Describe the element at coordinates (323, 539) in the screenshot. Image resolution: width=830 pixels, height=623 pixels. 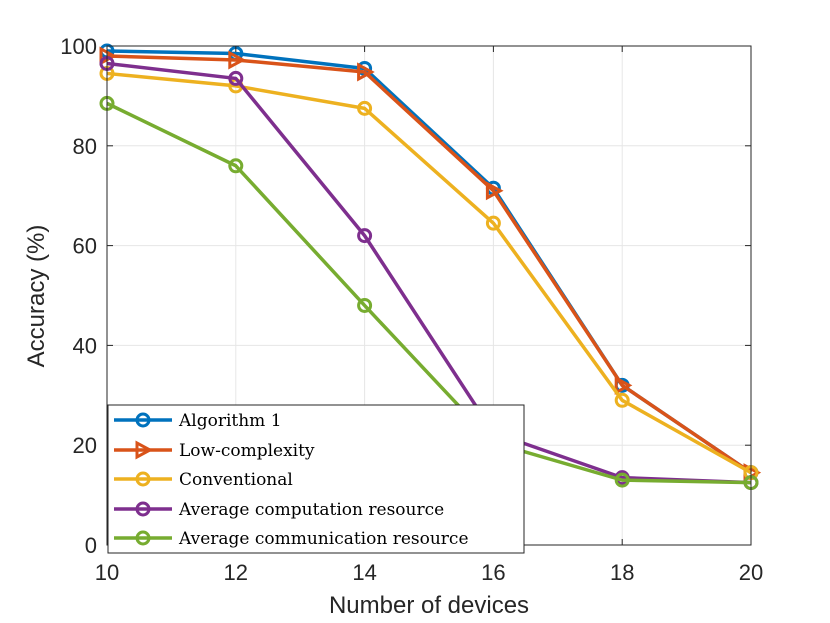
I see `legend-label: Average communication resource` at that location.